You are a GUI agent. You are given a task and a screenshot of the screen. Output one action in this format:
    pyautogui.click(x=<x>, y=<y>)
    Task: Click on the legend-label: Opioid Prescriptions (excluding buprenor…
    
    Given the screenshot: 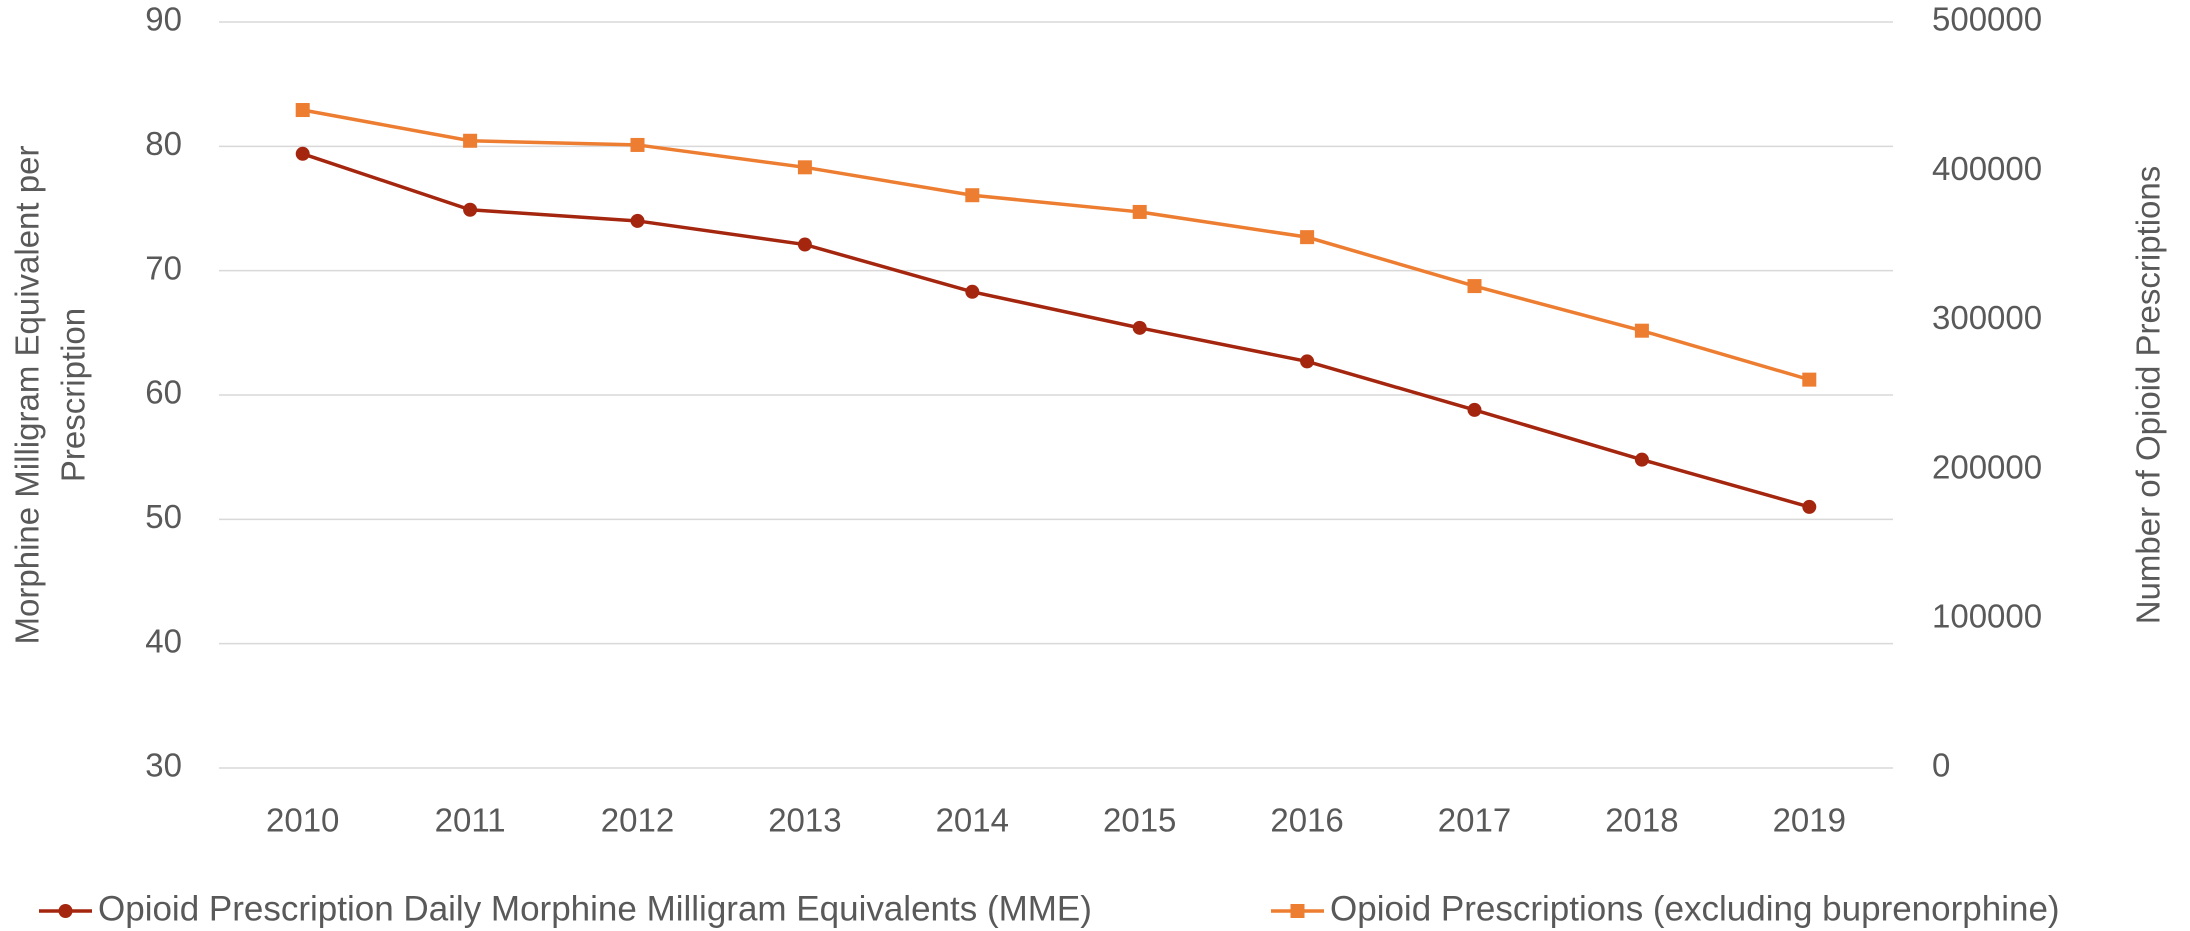 What is the action you would take?
    pyautogui.click(x=1695, y=908)
    